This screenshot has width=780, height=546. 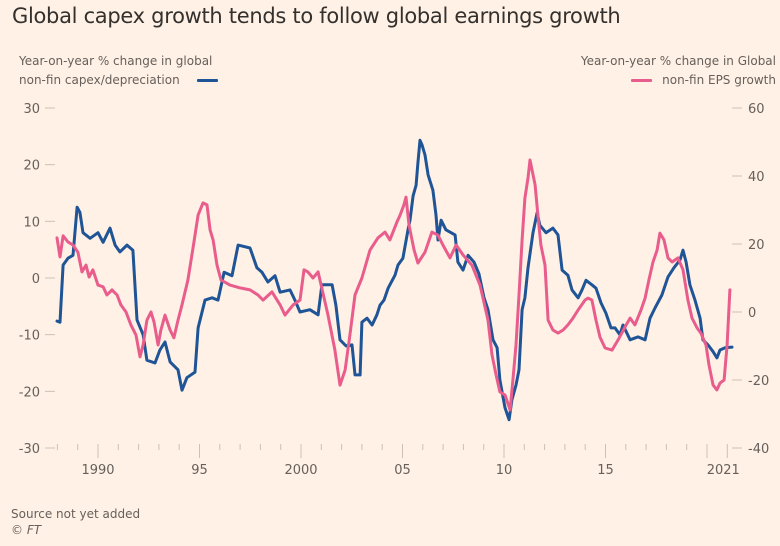 What do you see at coordinates (99, 80) in the screenshot?
I see `legend-left-line2: non-fin capex/depreciation` at bounding box center [99, 80].